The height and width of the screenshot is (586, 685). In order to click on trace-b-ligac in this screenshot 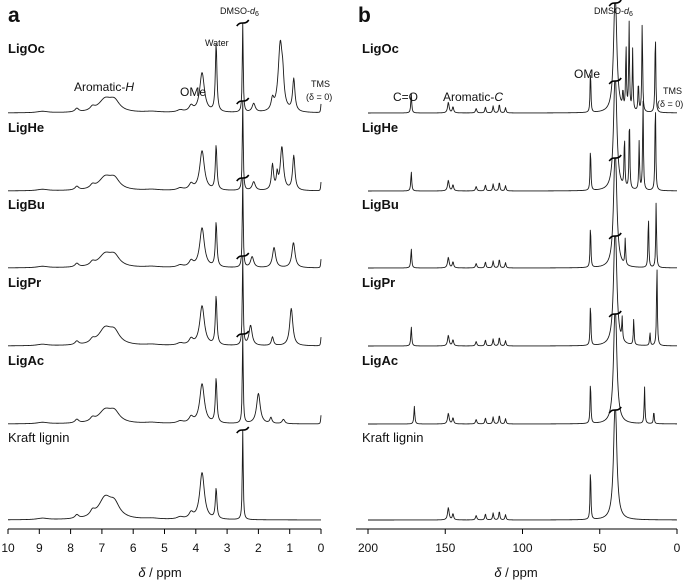, I will do `click(522, 369)`.